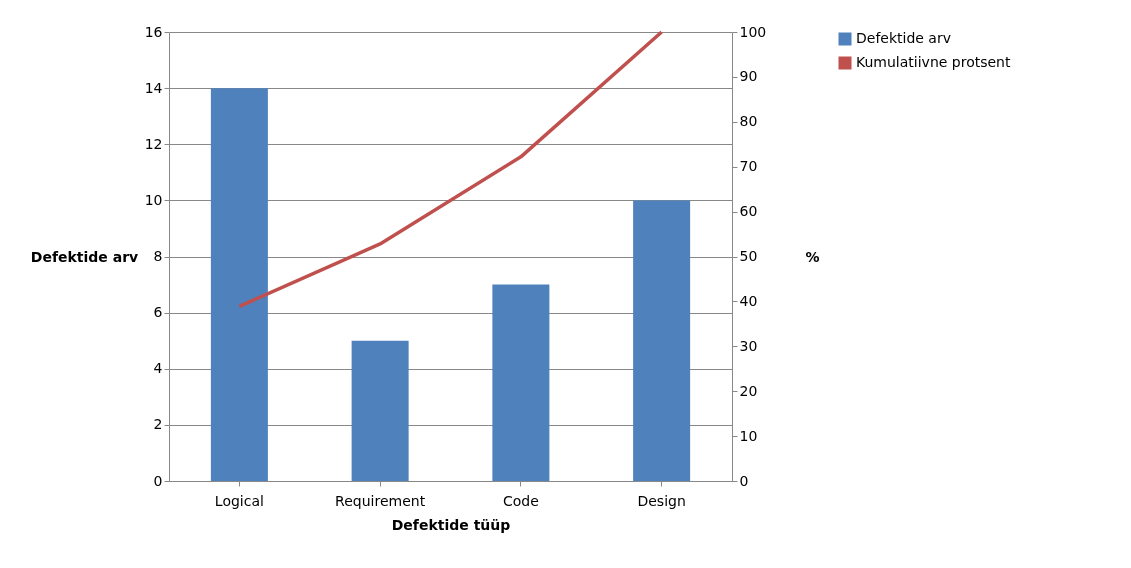 The image size is (1131, 568). What do you see at coordinates (812, 256) in the screenshot?
I see `y2-axis-title: %` at bounding box center [812, 256].